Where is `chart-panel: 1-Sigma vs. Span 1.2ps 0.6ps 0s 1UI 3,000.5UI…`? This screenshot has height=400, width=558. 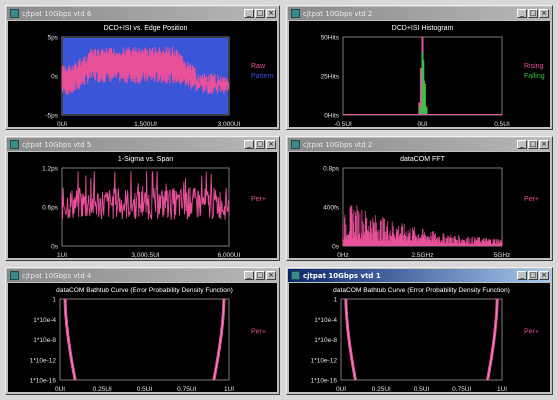 chart-panel: 1-Sigma vs. Span 1.2ps 0.6ps 0s 1UI 3,000.5UI… is located at coordinates (142, 205).